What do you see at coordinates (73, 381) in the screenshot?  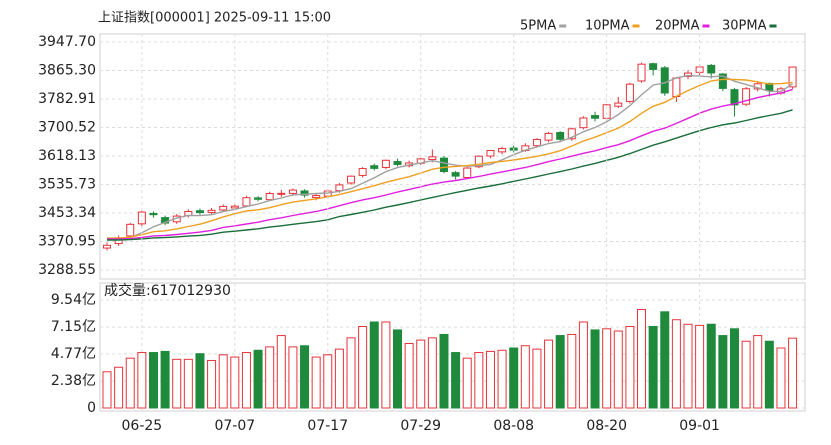 I see `y-tick-label: 2.38亿` at bounding box center [73, 381].